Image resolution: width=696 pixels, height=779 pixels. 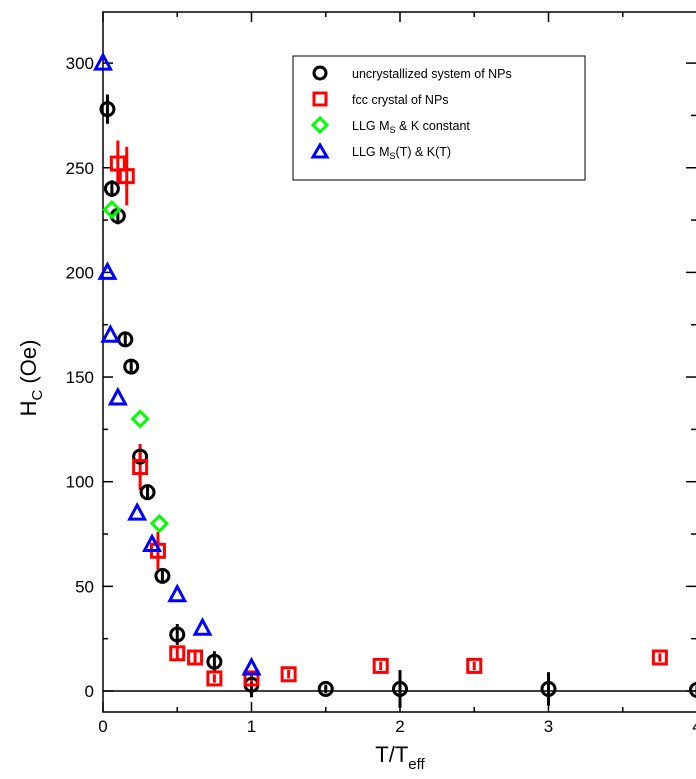 What do you see at coordinates (424, 152) in the screenshot?
I see `legend-llg-temperature-rest: (T) & K(T)` at bounding box center [424, 152].